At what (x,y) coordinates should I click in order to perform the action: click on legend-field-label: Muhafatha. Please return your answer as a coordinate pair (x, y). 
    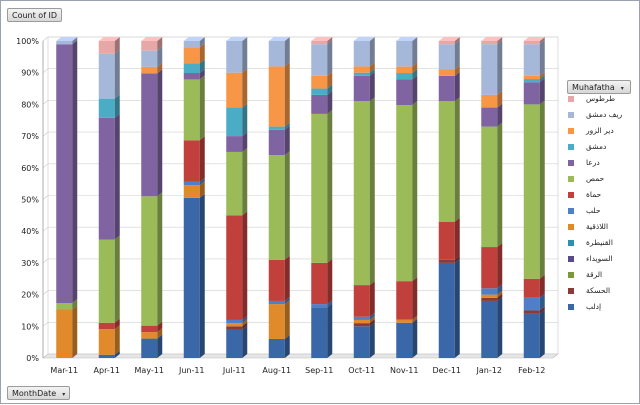
    Looking at the image, I should click on (593, 87).